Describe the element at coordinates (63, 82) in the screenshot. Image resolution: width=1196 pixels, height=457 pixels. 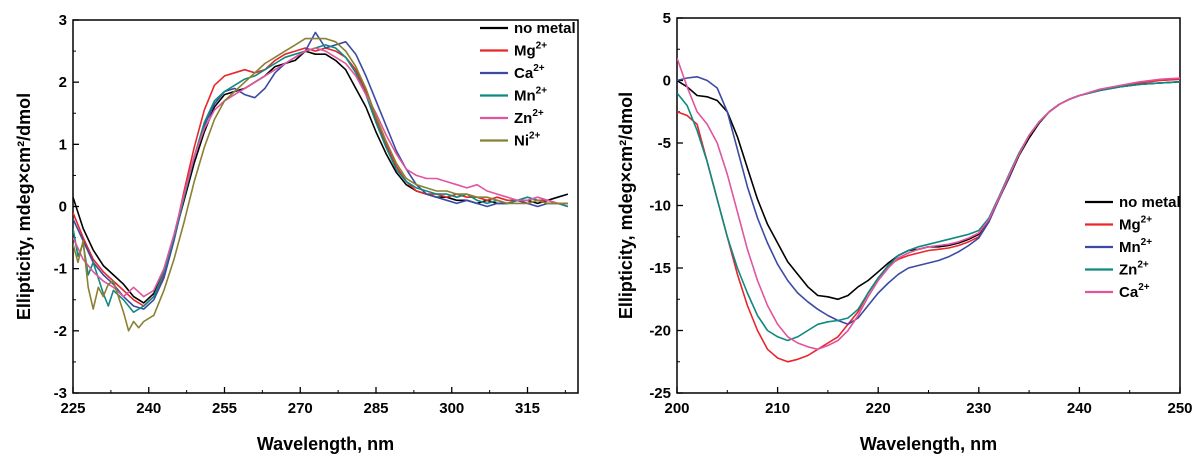
I see `y-tick-label: 2` at that location.